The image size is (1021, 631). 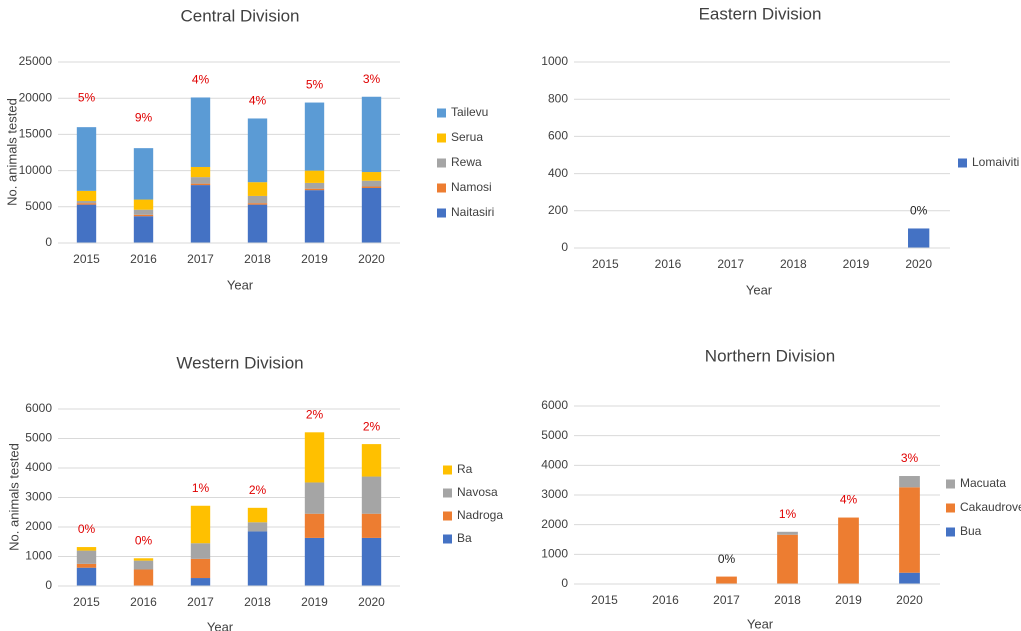 What do you see at coordinates (480, 515) in the screenshot?
I see `legend-label-nadroga: Nadroga` at bounding box center [480, 515].